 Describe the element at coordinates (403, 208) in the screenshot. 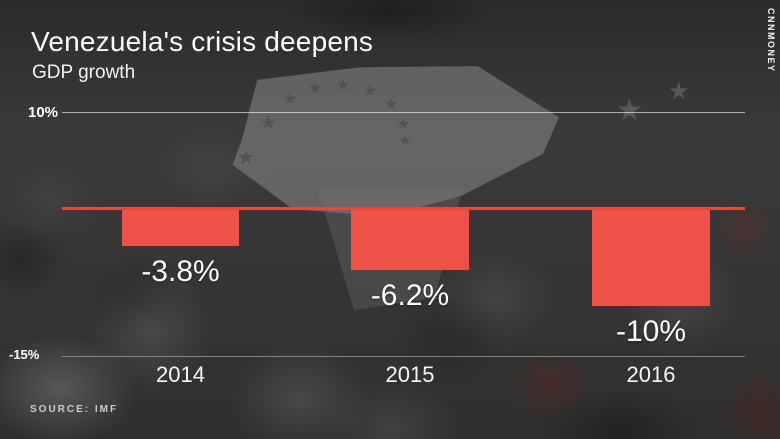

I see `zero-baseline` at that location.